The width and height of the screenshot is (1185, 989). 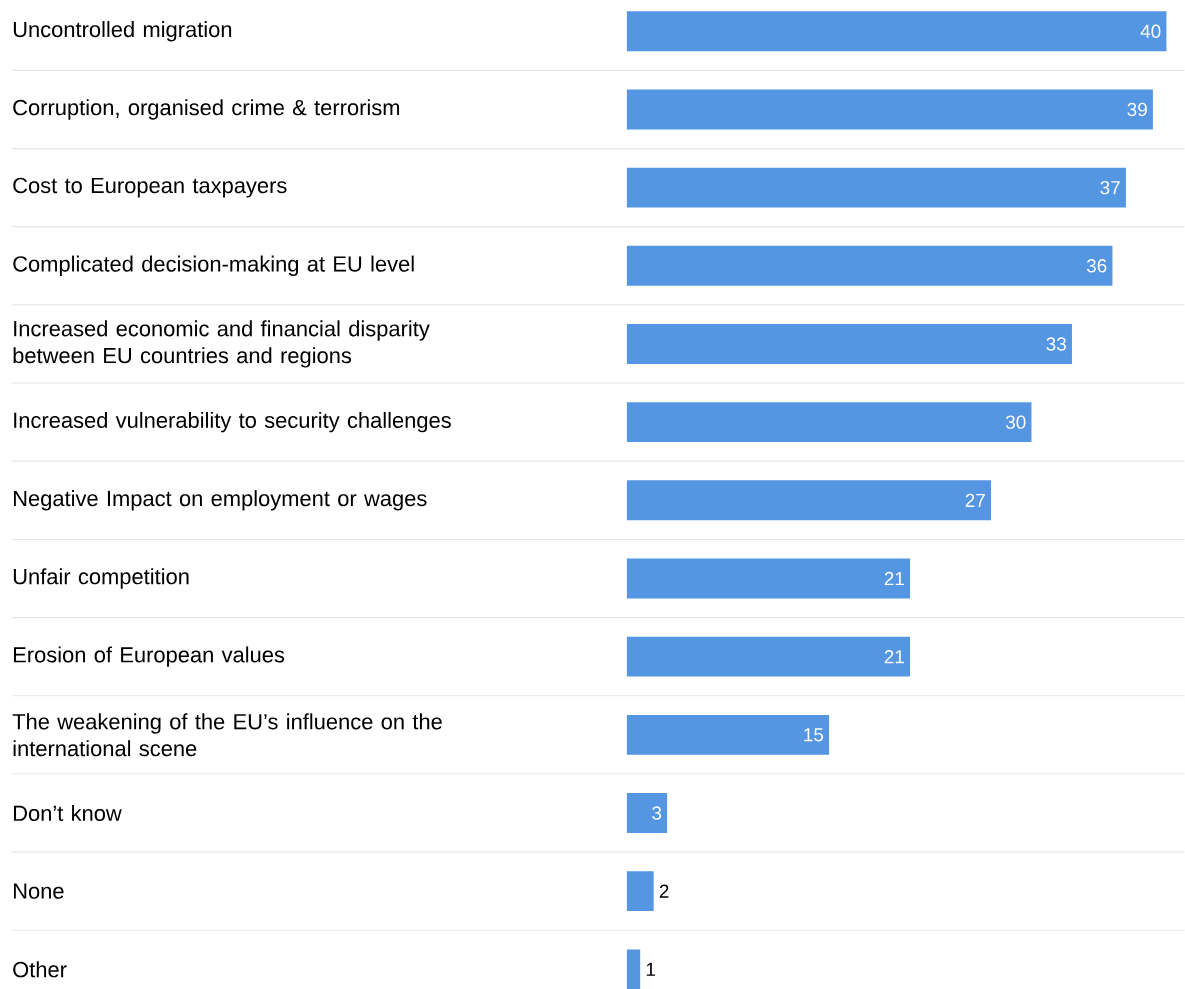 I want to click on y-tick-label: None, so click(x=38, y=891).